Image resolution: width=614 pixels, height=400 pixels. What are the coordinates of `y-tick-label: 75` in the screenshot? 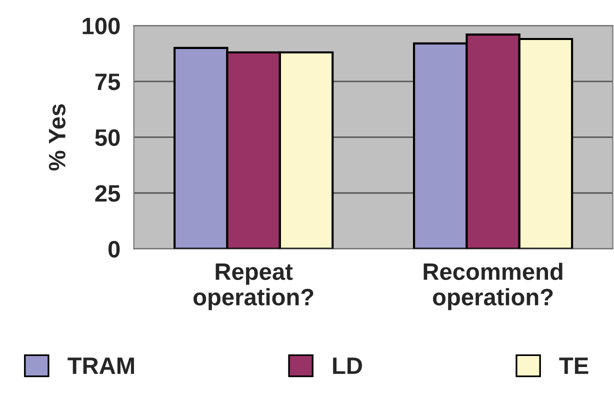 It's located at (107, 82).